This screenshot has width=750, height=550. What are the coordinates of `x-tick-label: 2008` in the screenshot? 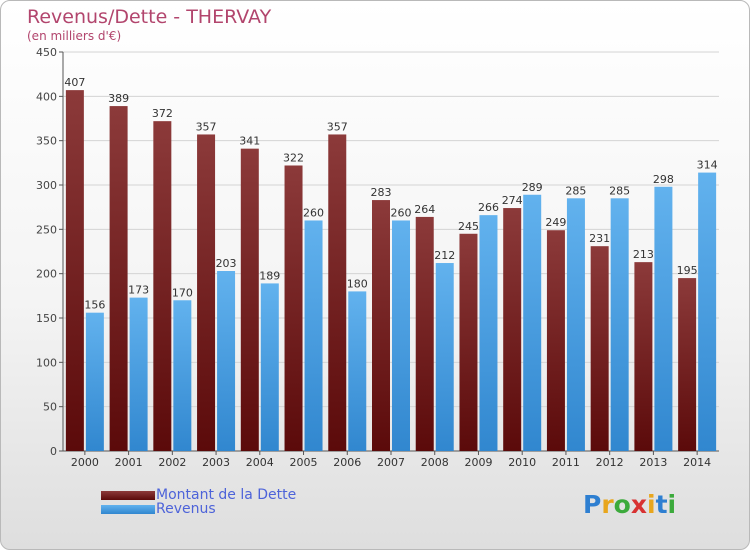 It's located at (435, 462).